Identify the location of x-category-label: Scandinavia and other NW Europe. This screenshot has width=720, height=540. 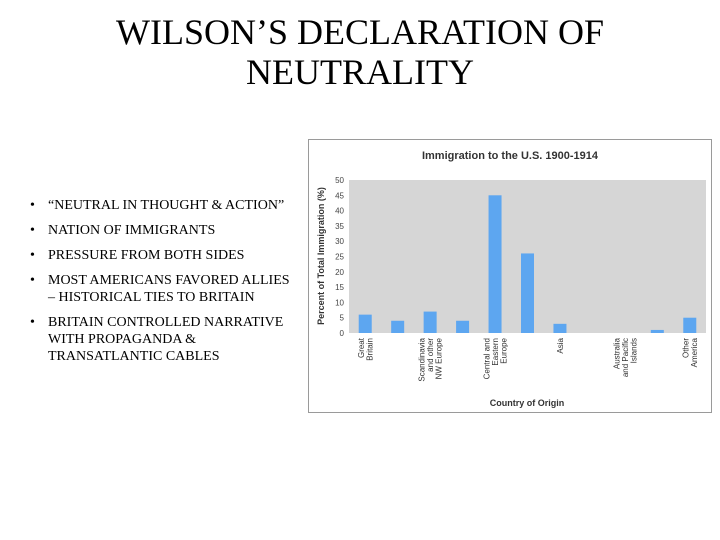
(431, 359).